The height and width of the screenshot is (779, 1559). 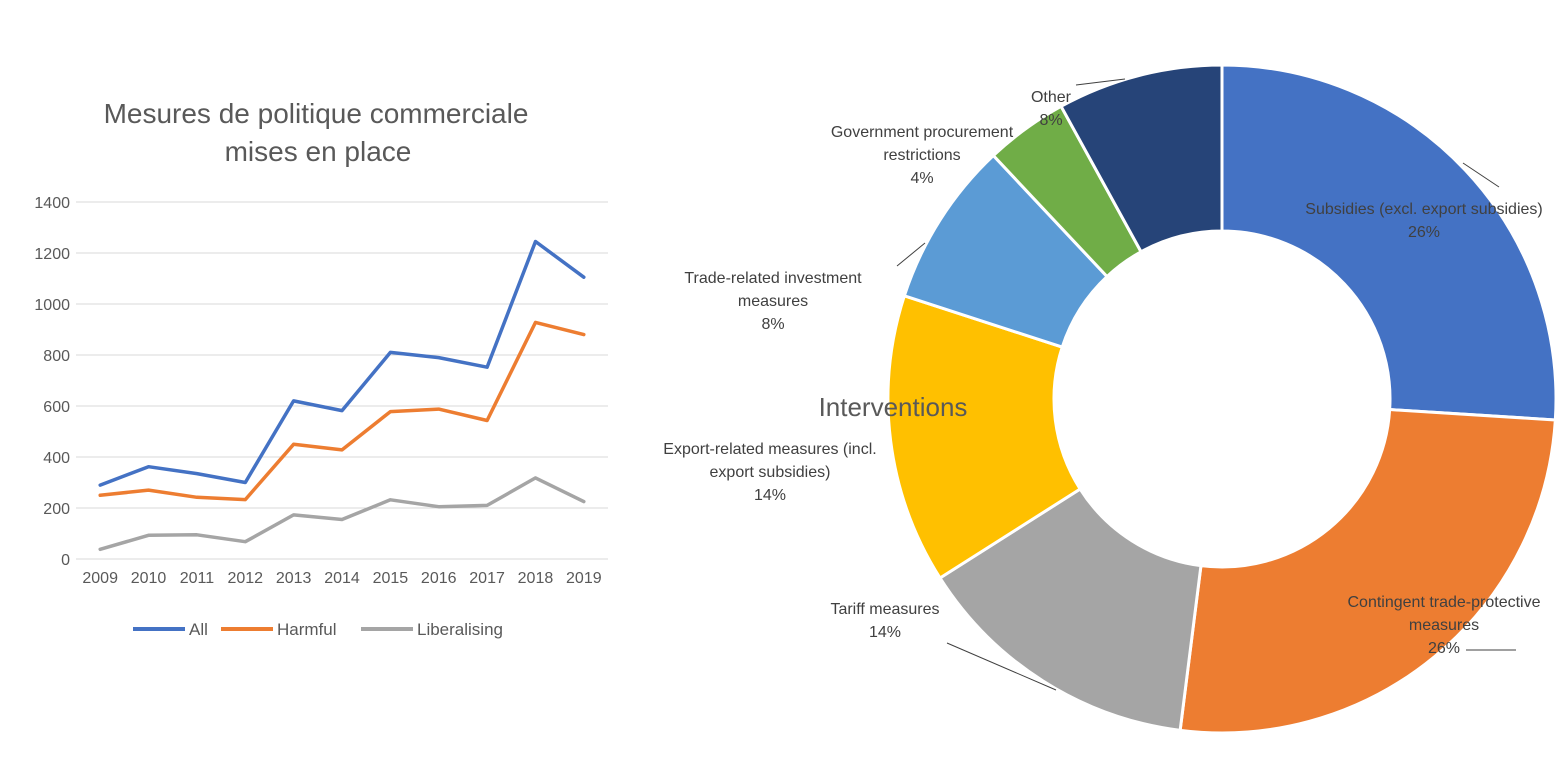 What do you see at coordinates (52, 305) in the screenshot?
I see `y-tick-label: 1000` at bounding box center [52, 305].